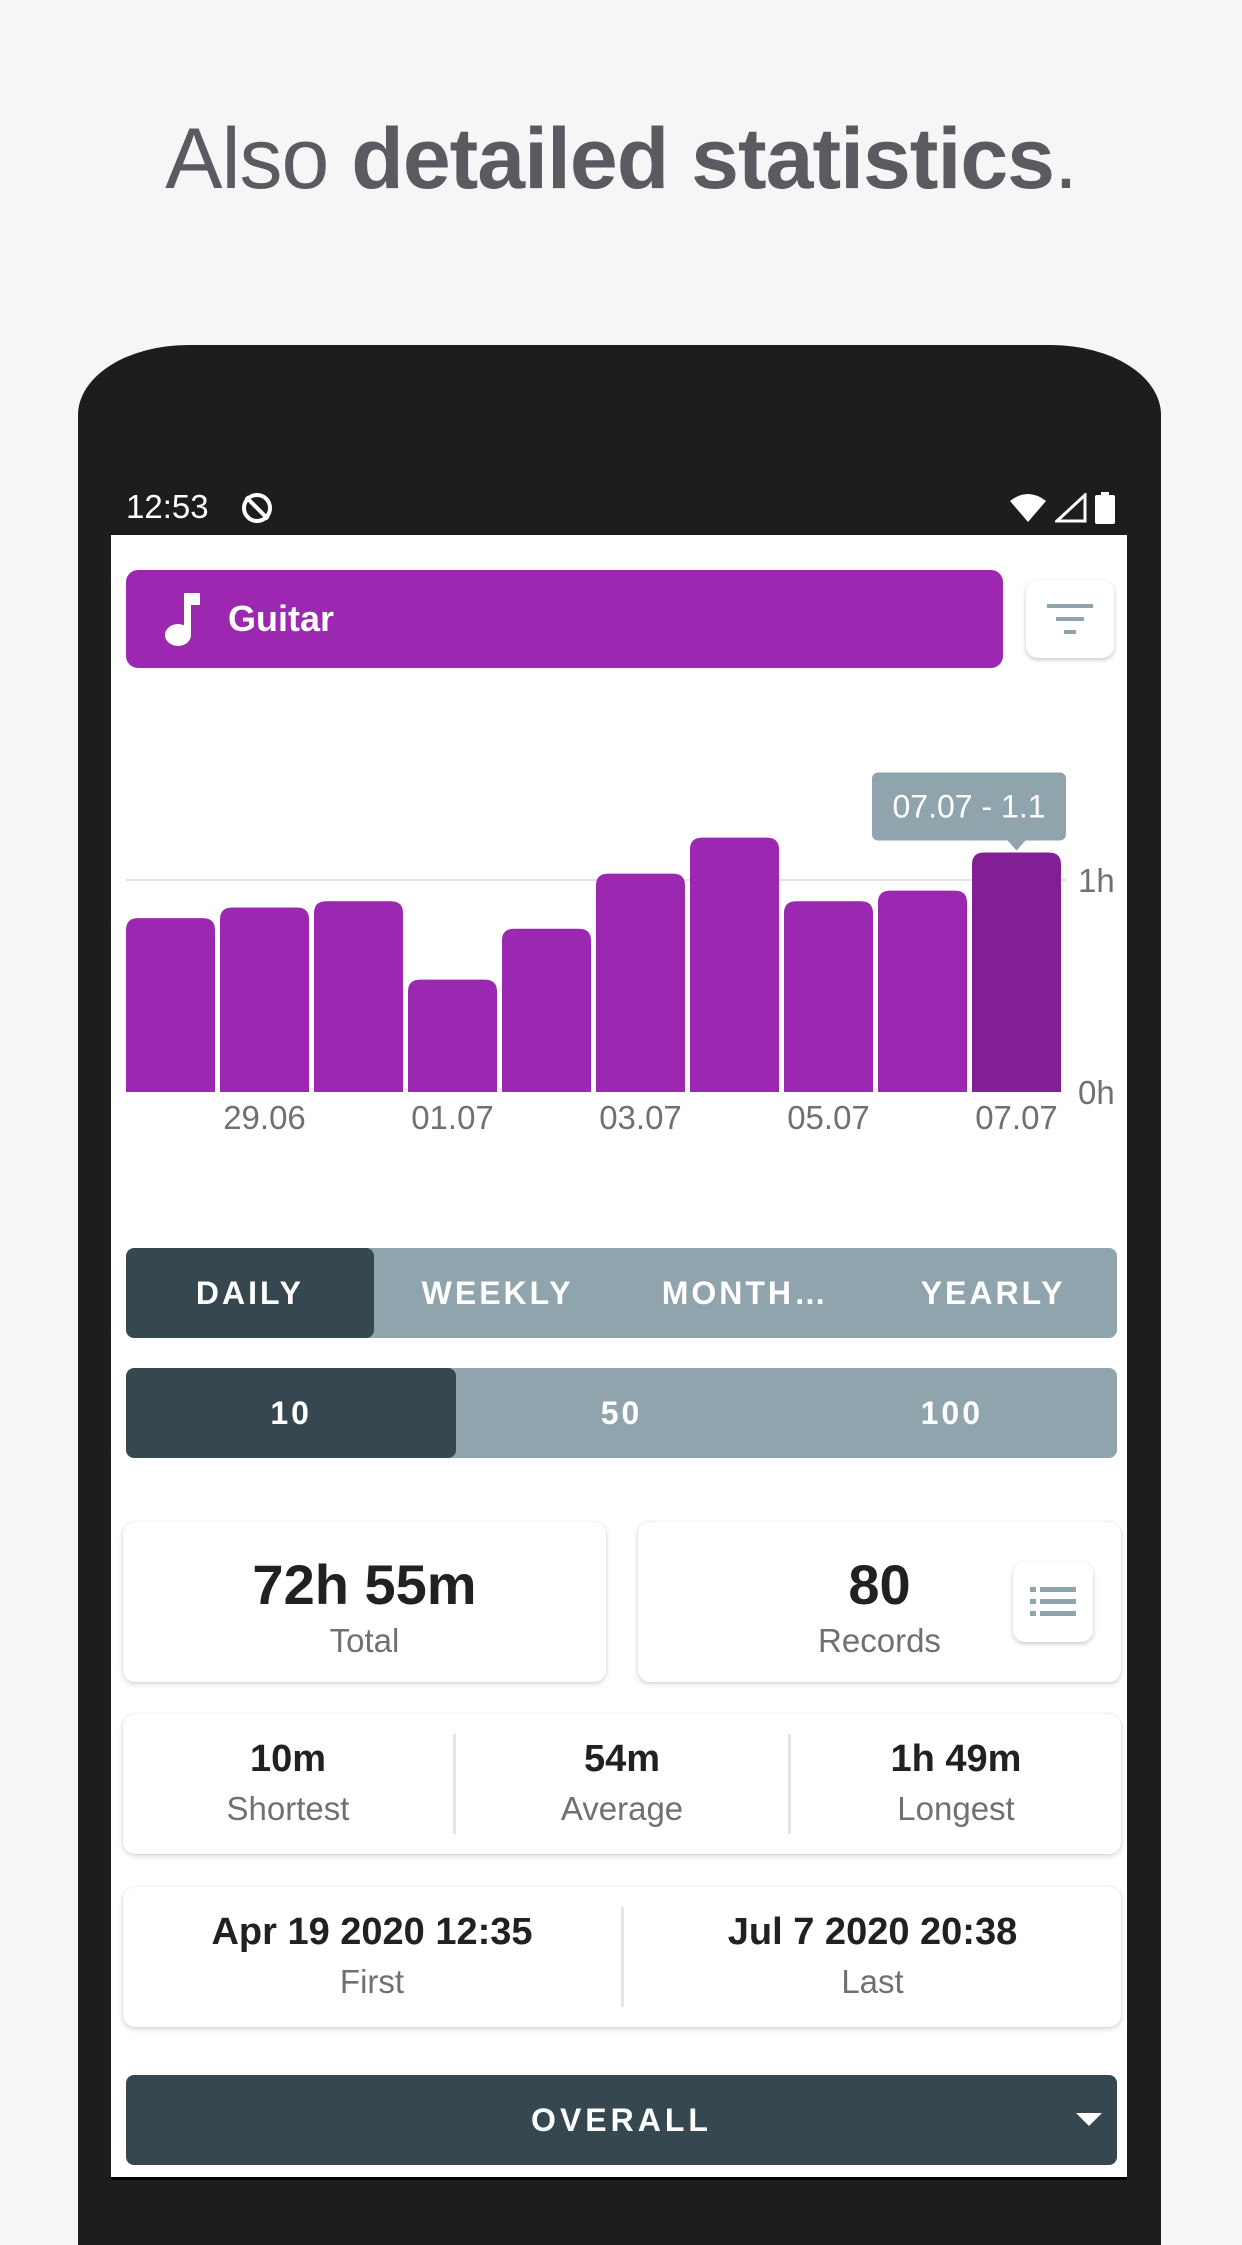 The width and height of the screenshot is (1242, 2245). Describe the element at coordinates (258, 159) in the screenshot. I see `headline-light: Also` at that location.